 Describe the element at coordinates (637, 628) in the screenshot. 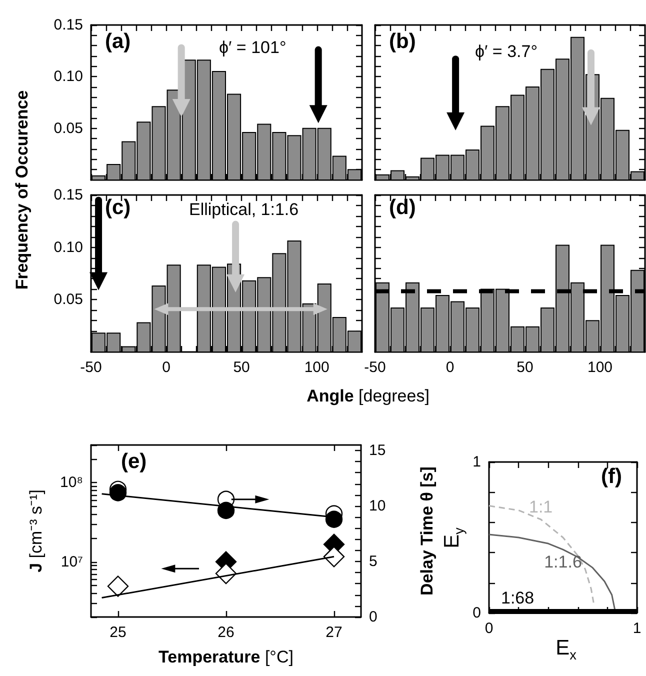

I see `x-tick-label: 1` at that location.